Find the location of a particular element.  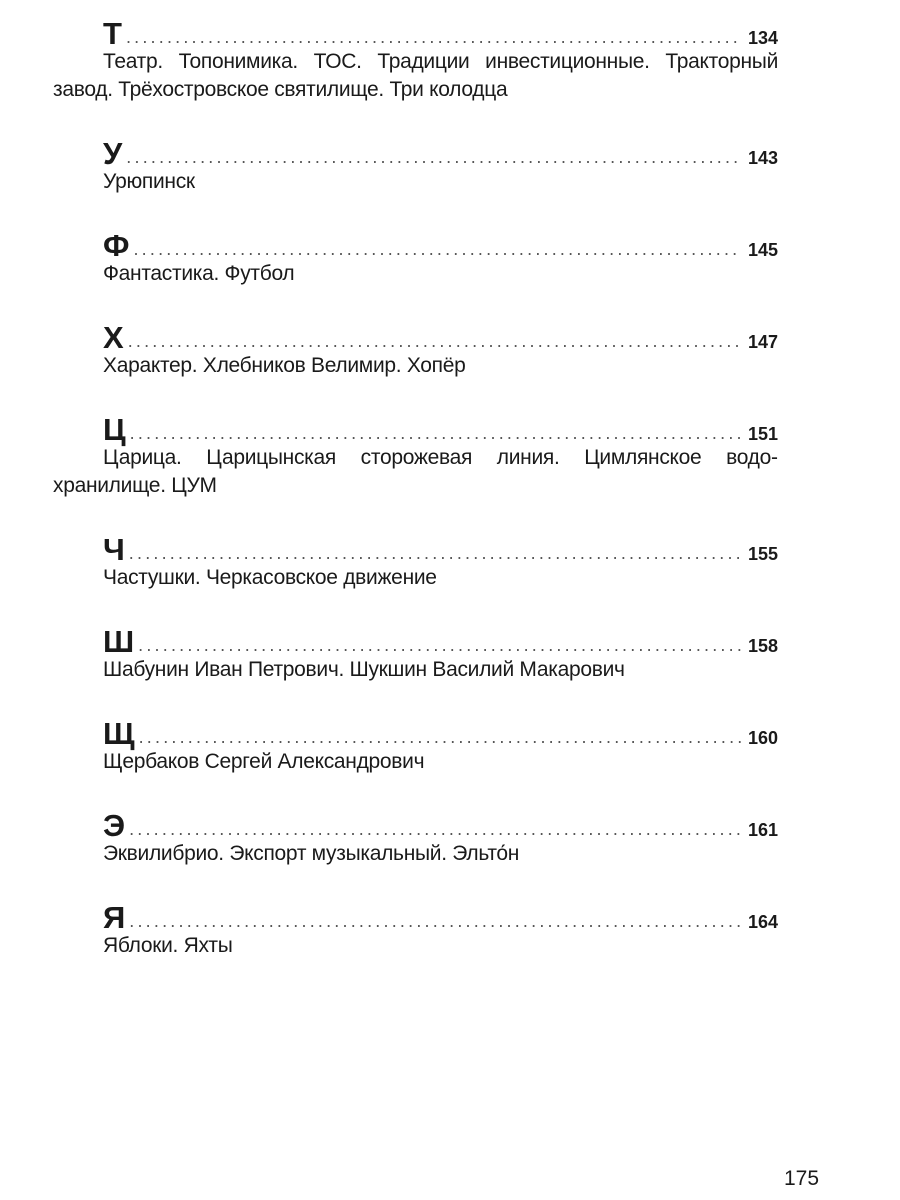

section-letter: У is located at coordinates (113, 153).